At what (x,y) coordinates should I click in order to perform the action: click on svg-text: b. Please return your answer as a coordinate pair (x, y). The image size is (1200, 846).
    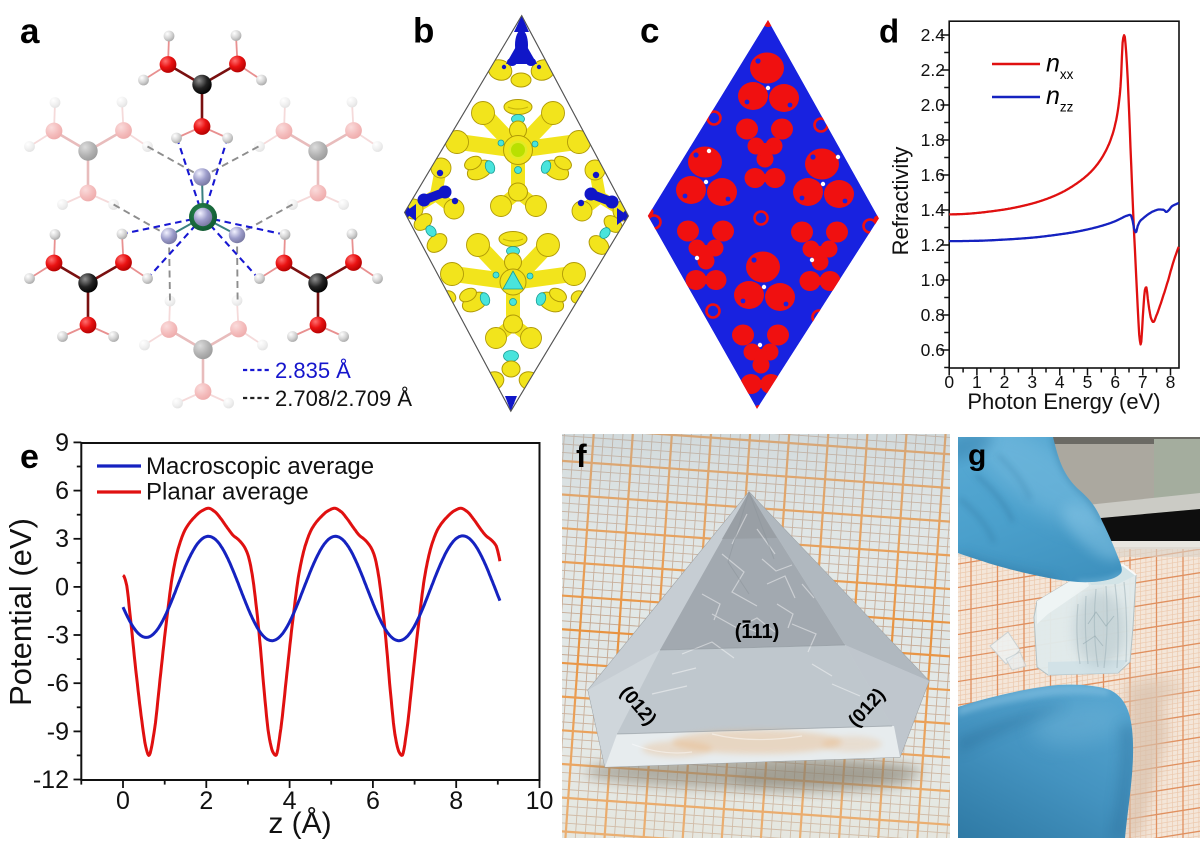
    Looking at the image, I should click on (423, 30).